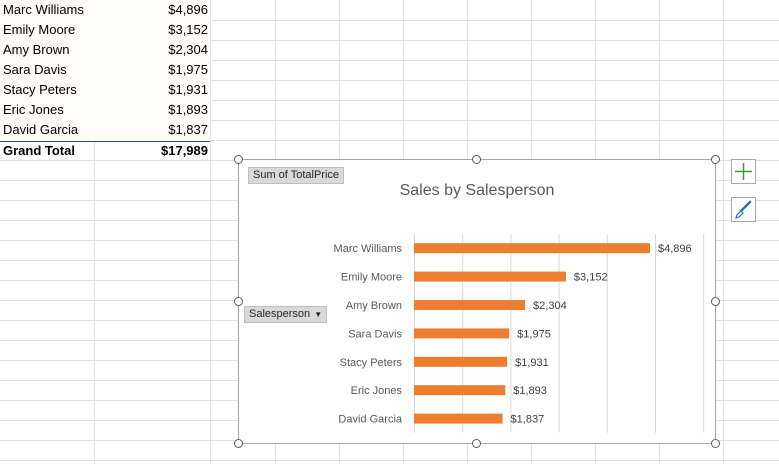 The height and width of the screenshot is (464, 779). I want to click on pivot-row-value: $1,975, so click(188, 69).